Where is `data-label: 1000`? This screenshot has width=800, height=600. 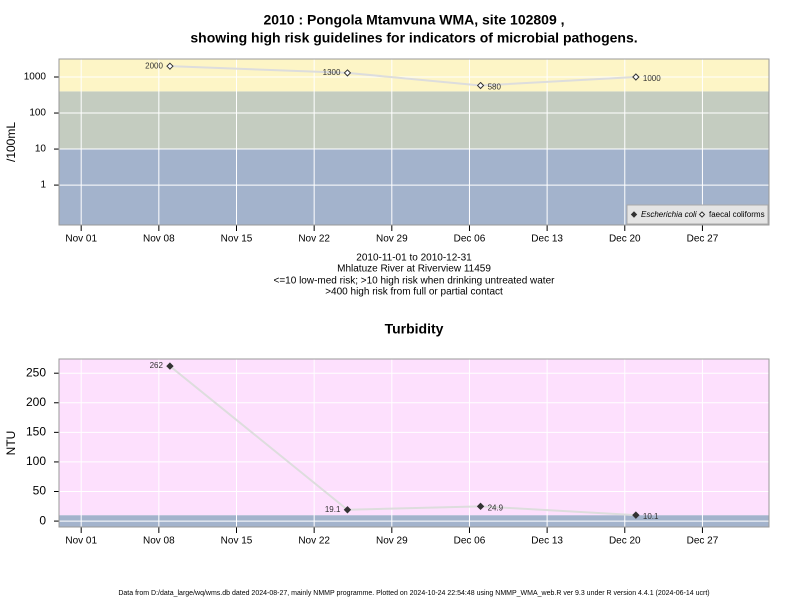 data-label: 1000 is located at coordinates (652, 78).